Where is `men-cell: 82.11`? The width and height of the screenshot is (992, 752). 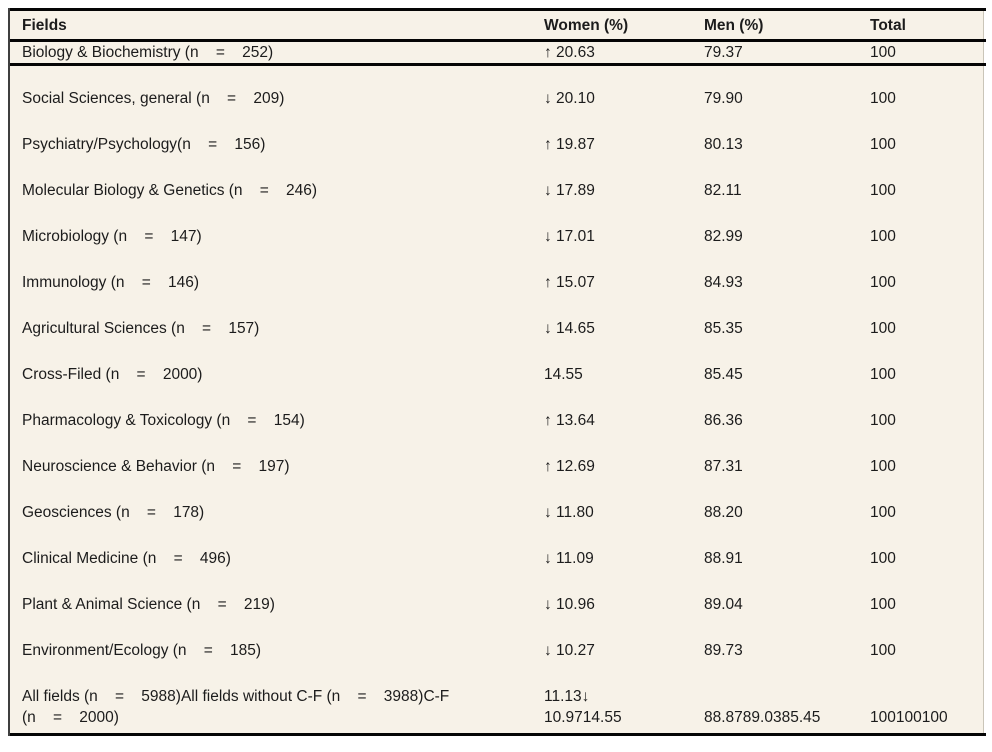 men-cell: 82.11 is located at coordinates (723, 190).